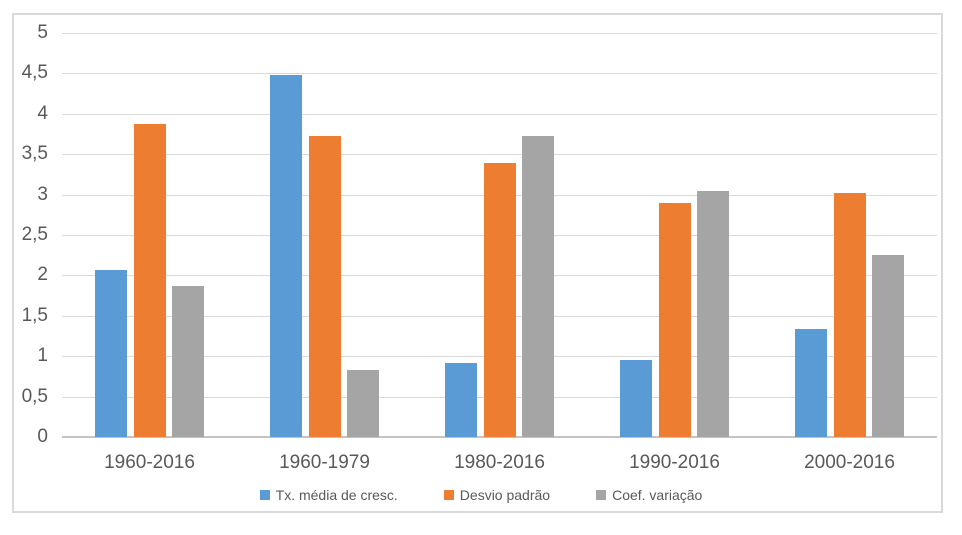 The image size is (962, 535). I want to click on bar-2000-2016-s0, so click(811, 382).